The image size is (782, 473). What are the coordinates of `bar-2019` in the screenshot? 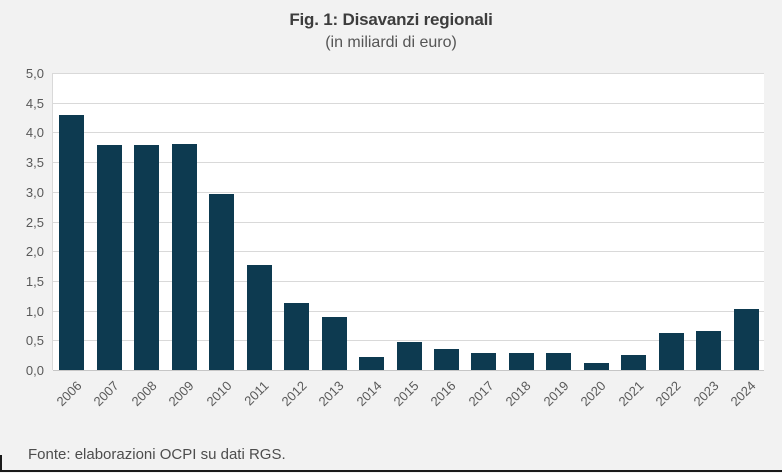 It's located at (559, 361).